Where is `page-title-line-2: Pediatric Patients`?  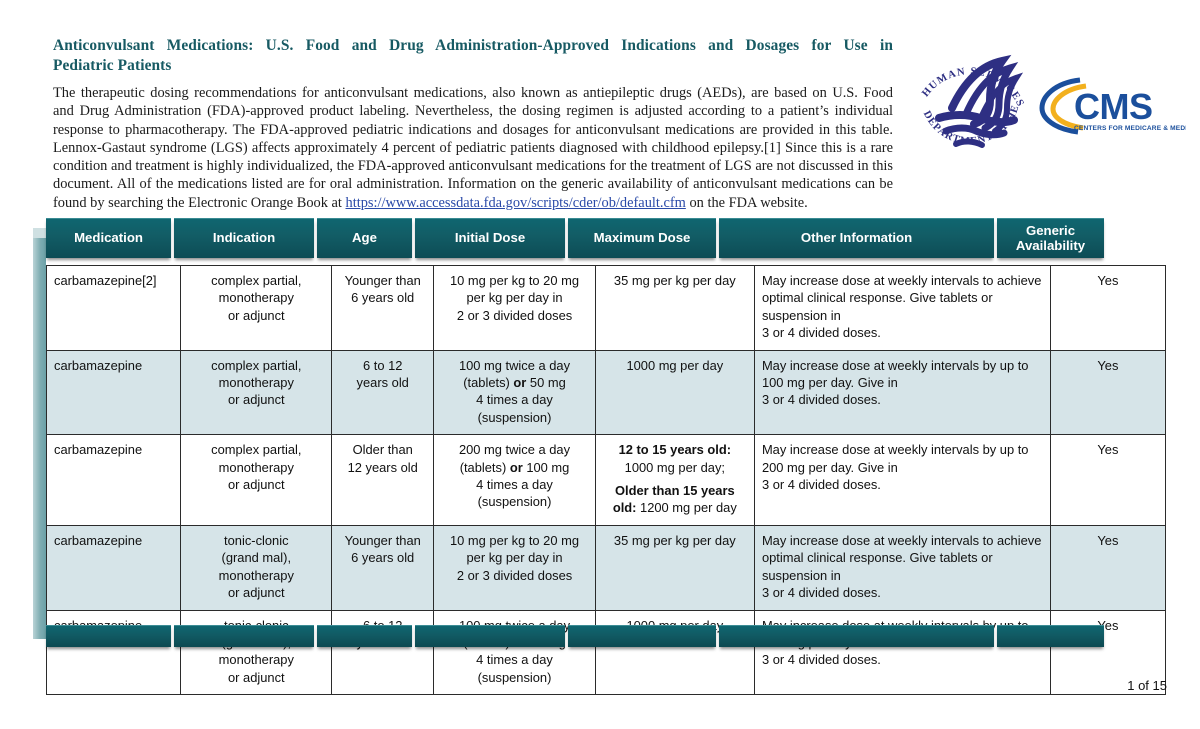
page-title-line-2: Pediatric Patients is located at coordinates (112, 66).